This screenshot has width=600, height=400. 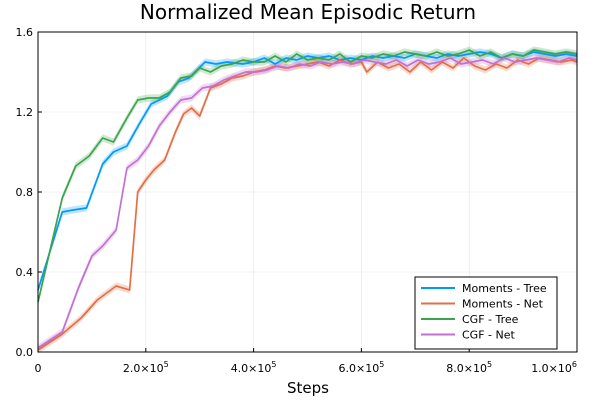 I want to click on x-tick-label: 1.0×10⁶, so click(x=554, y=367).